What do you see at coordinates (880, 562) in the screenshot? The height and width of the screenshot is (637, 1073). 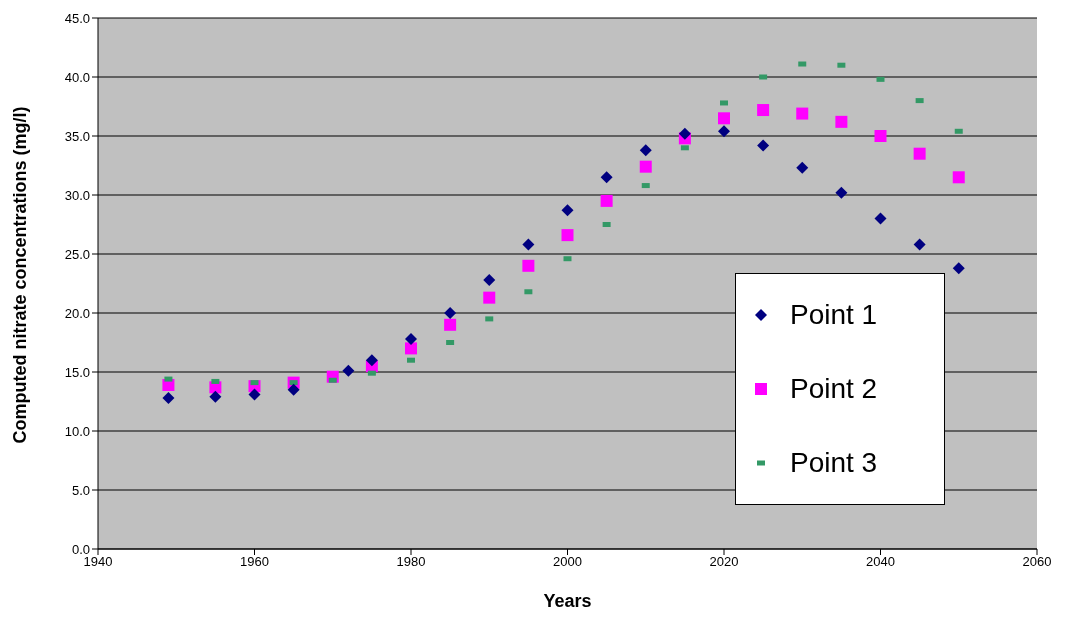 I see `x-tick-label: 2040` at bounding box center [880, 562].